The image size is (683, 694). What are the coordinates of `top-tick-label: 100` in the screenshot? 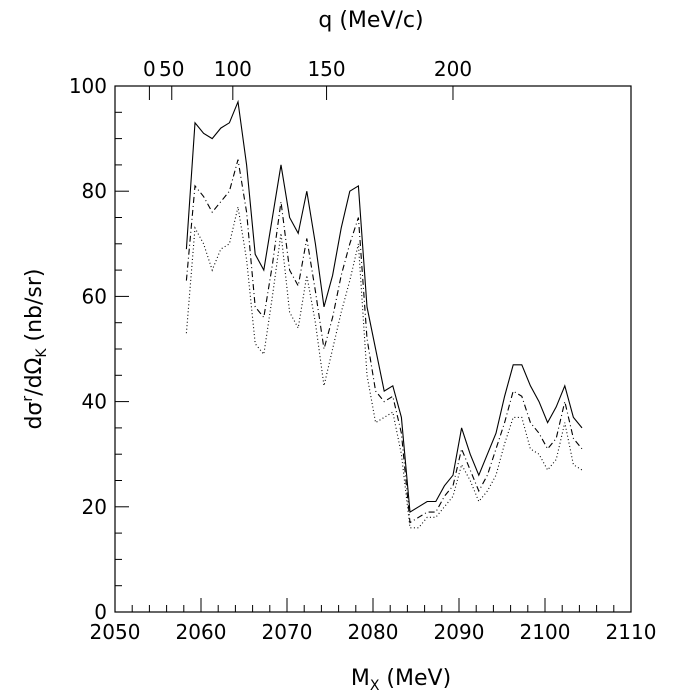 It's located at (233, 69).